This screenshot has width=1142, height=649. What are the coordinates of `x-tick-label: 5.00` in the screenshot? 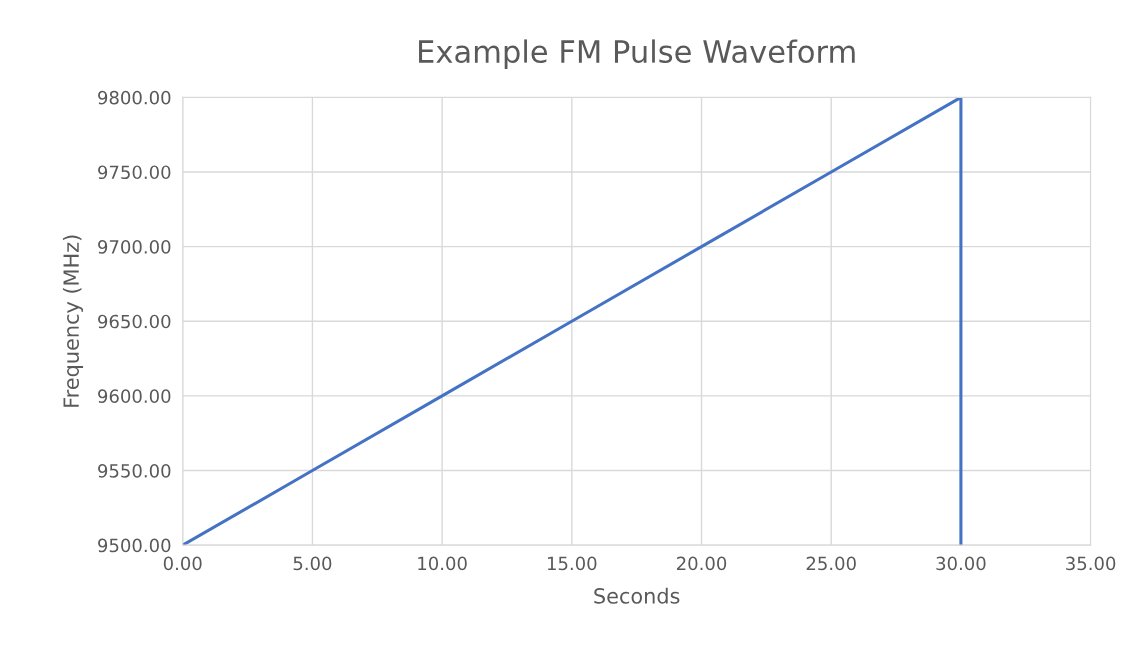 It's located at (312, 563).